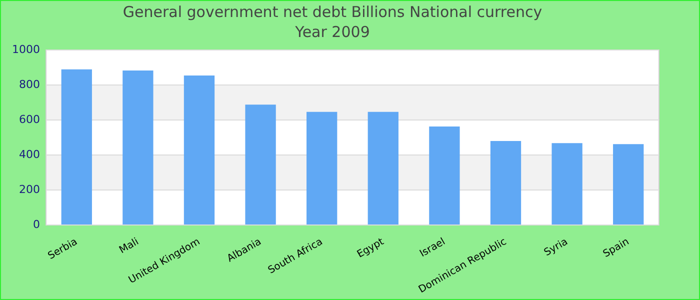 Image resolution: width=700 pixels, height=300 pixels. Describe the element at coordinates (129, 246) in the screenshot. I see `x-tick-label: Mali` at that location.